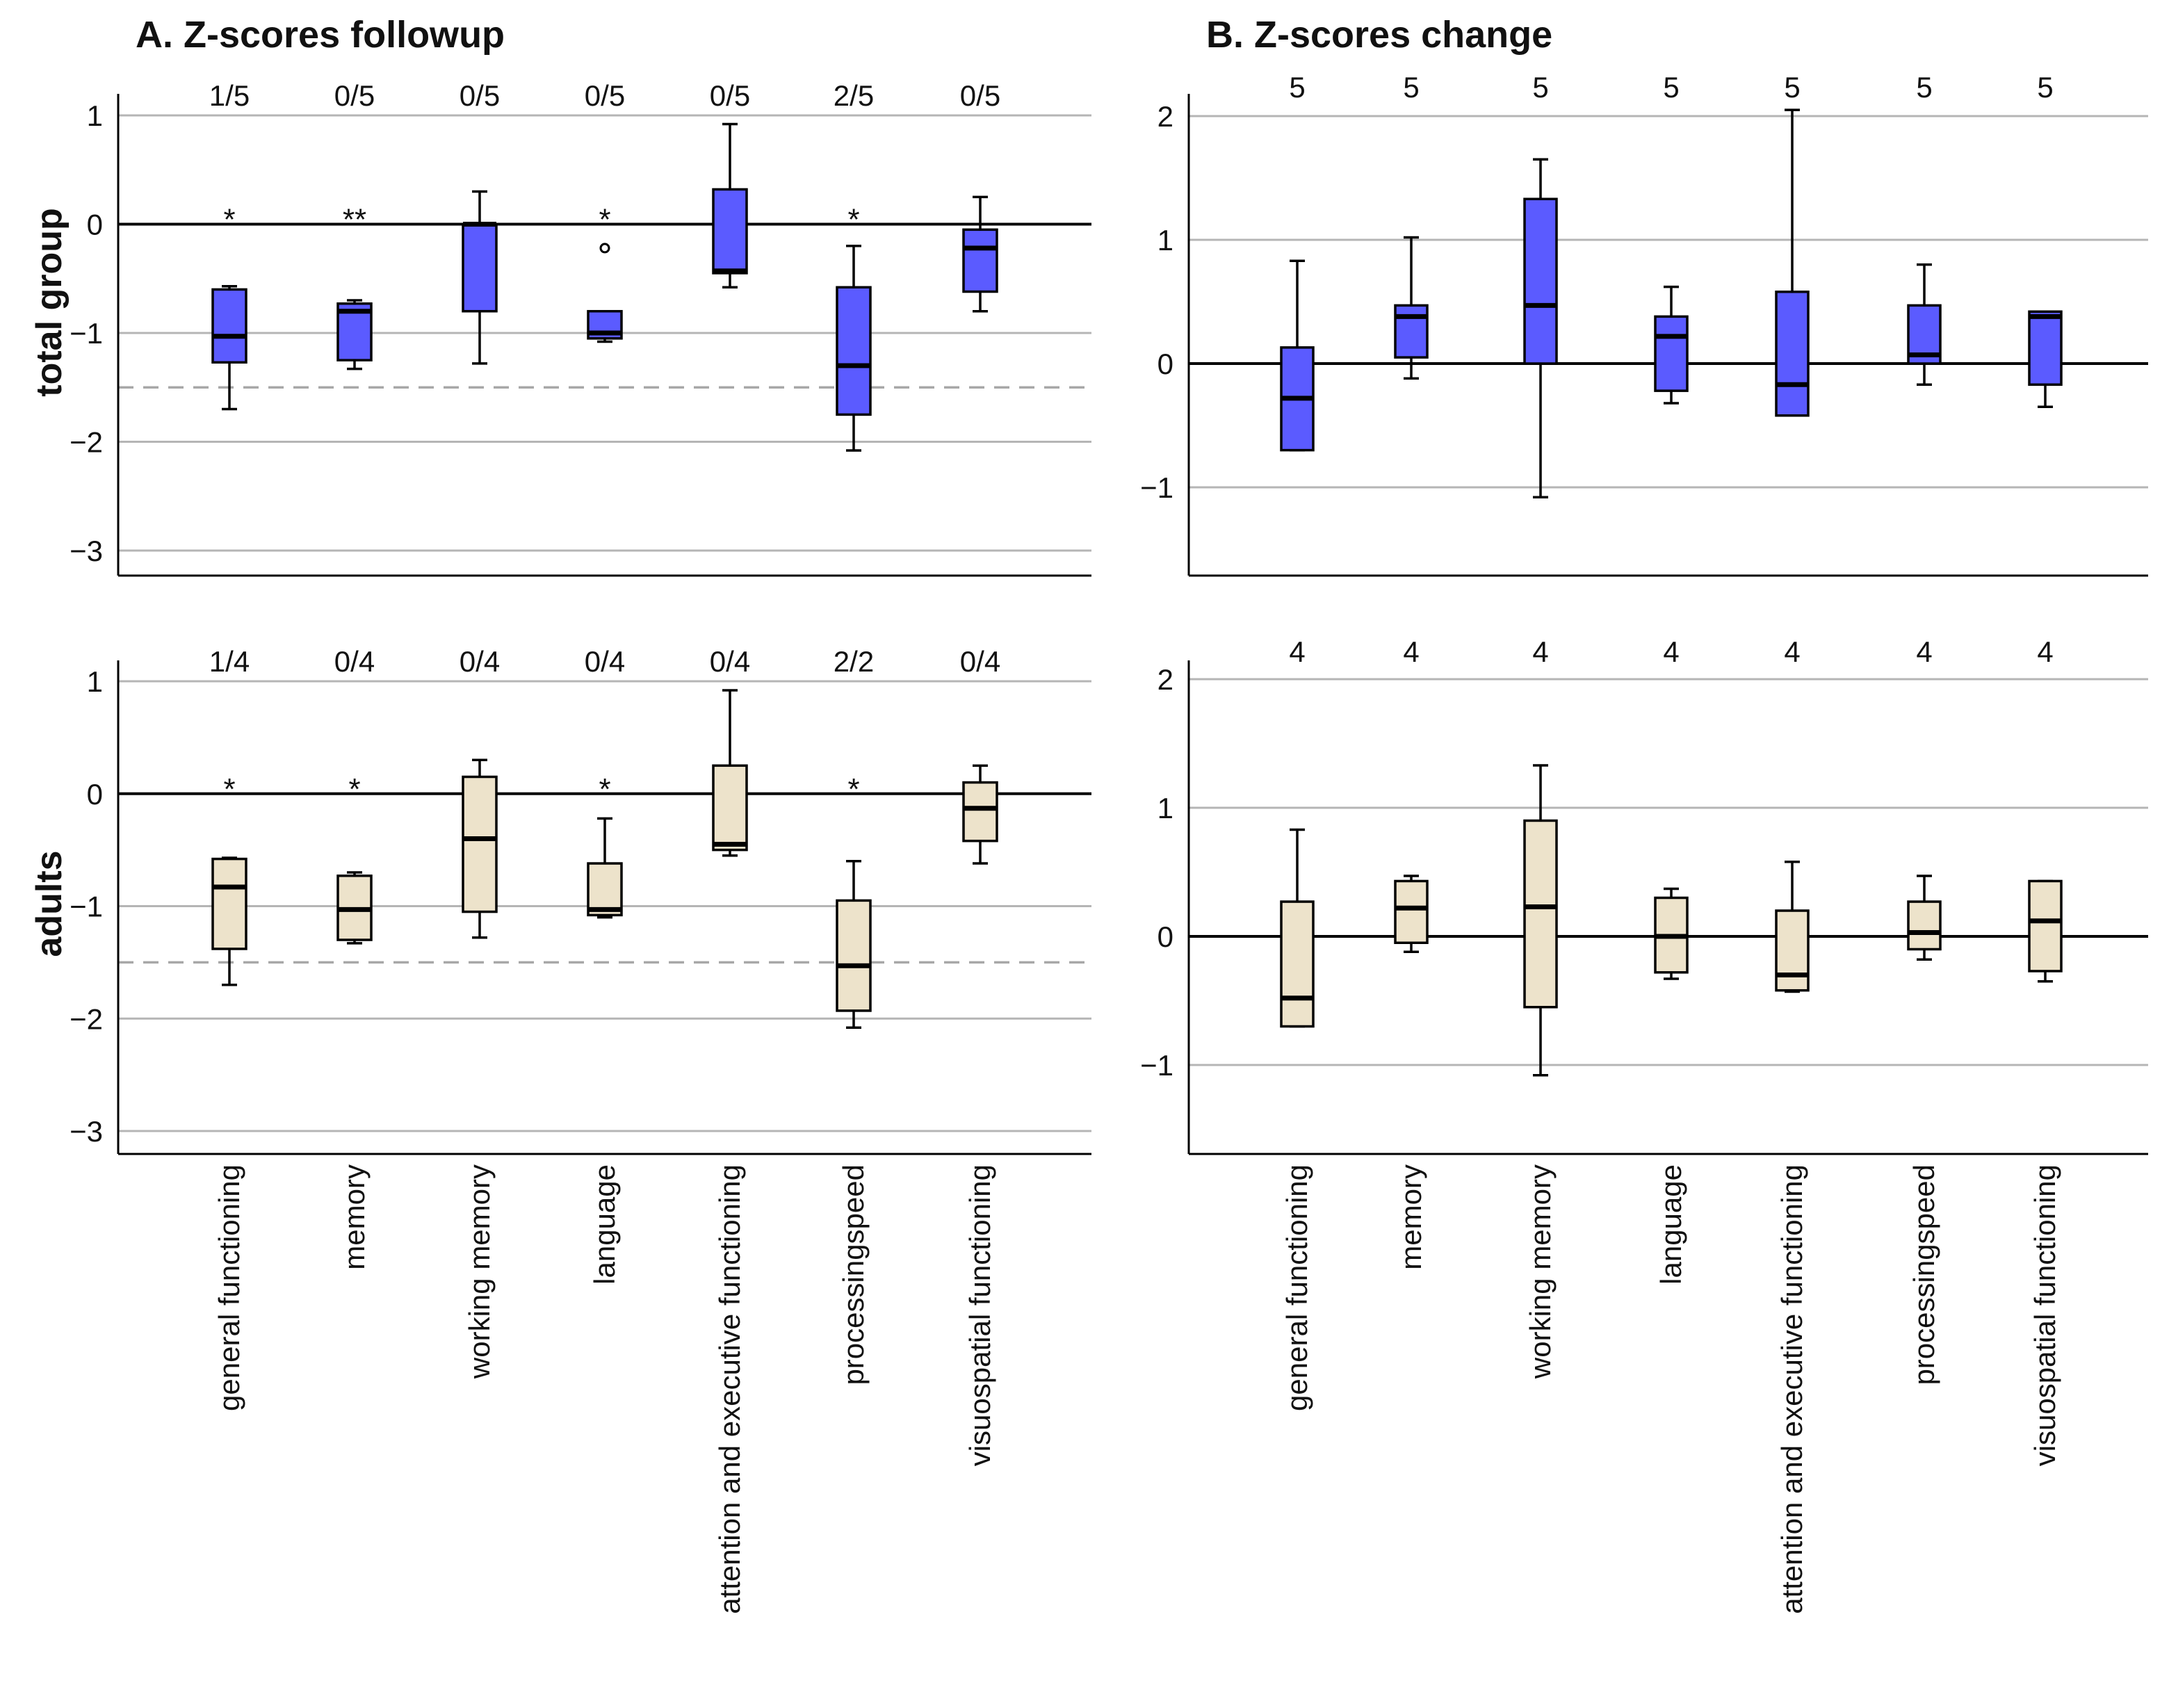  Describe the element at coordinates (49, 302) in the screenshot. I see `row-label: total group` at that location.